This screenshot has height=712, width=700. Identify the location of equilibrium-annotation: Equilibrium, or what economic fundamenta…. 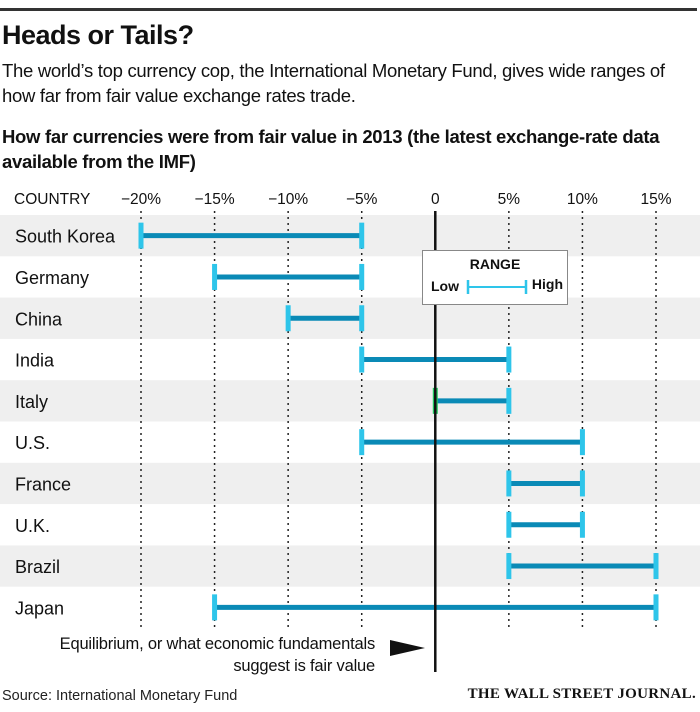
(217, 655).